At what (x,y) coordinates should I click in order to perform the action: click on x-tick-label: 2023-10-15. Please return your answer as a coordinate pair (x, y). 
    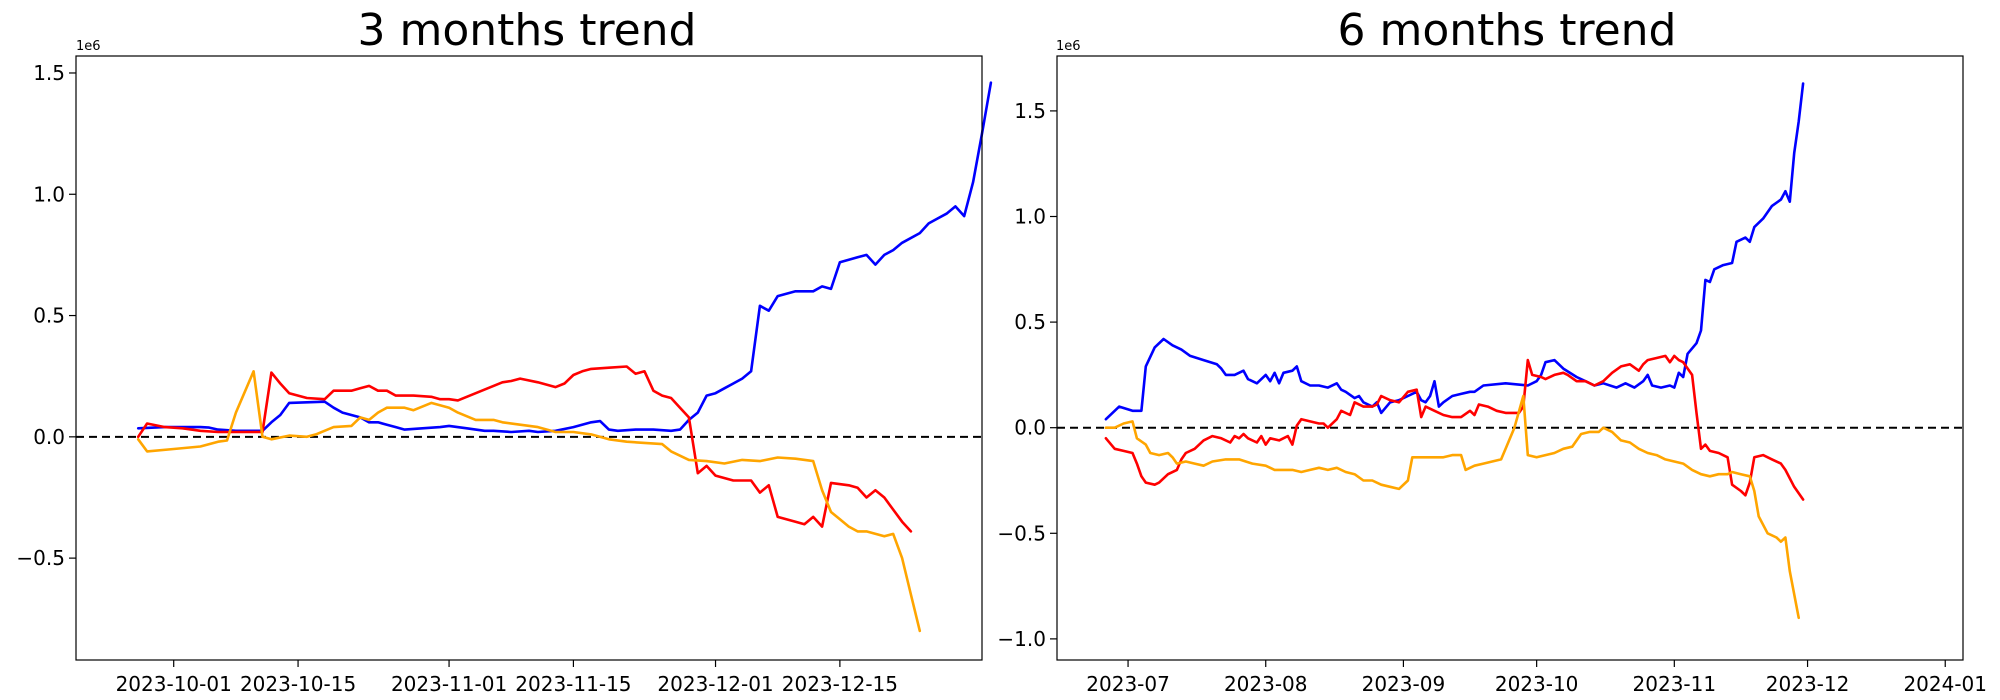
    Looking at the image, I should click on (298, 684).